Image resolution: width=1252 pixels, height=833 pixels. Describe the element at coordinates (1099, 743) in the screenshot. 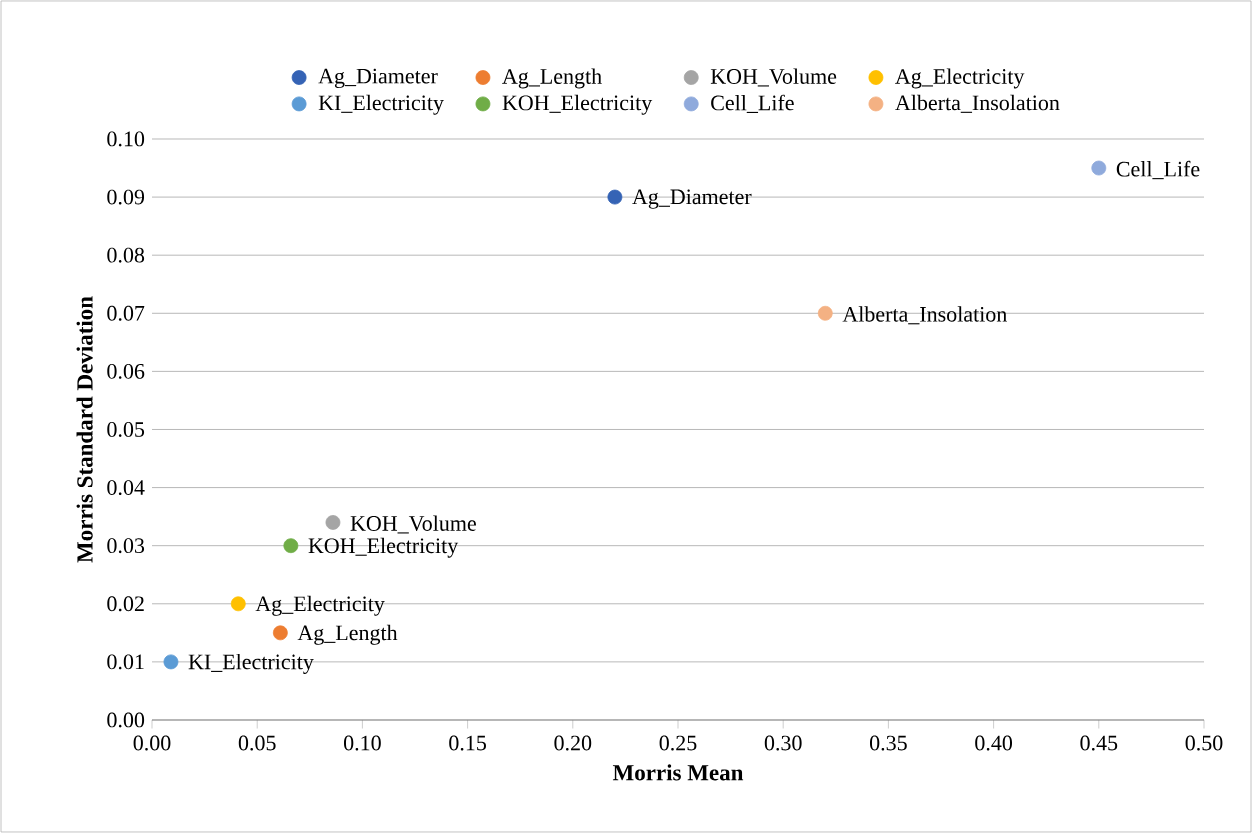

I see `x-tick-label: 0.45` at that location.